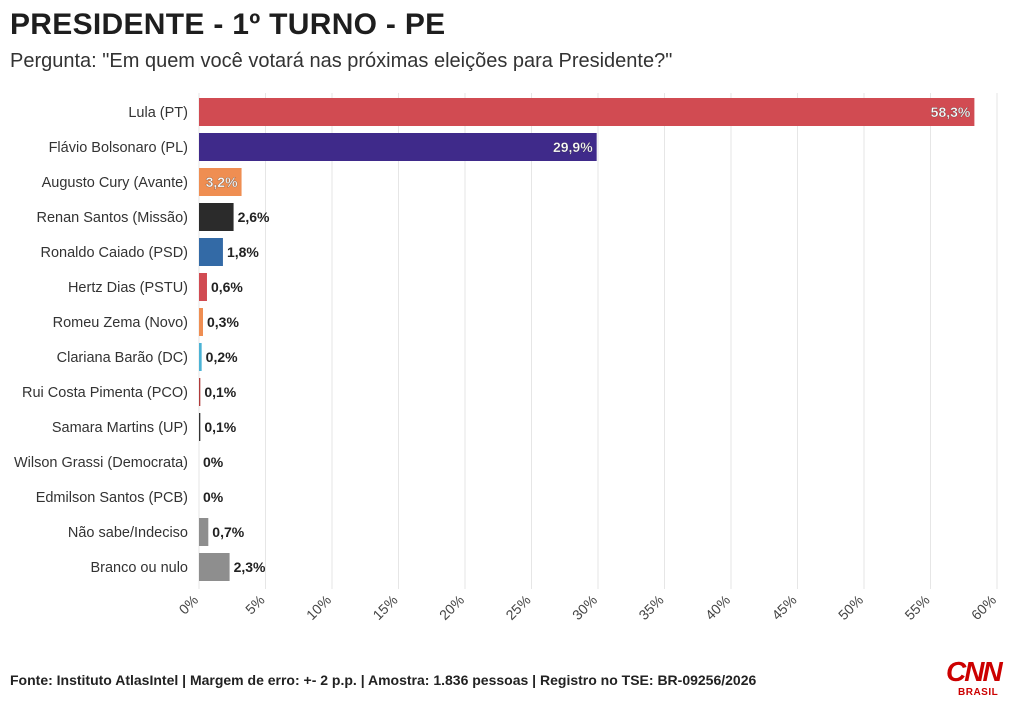 This screenshot has width=1020, height=728. I want to click on x-tick-label: 5%, so click(255, 605).